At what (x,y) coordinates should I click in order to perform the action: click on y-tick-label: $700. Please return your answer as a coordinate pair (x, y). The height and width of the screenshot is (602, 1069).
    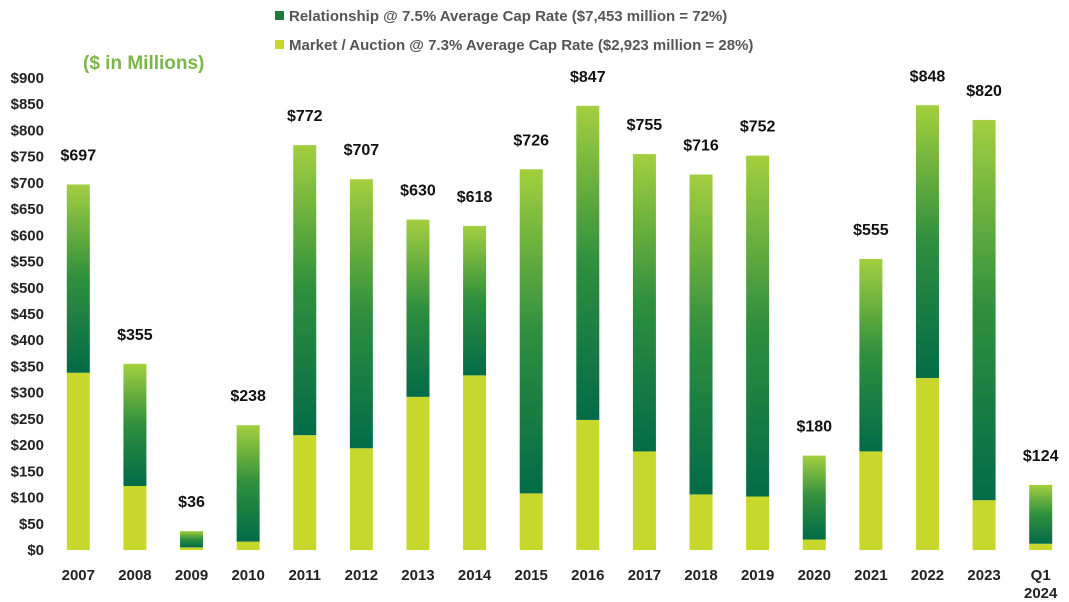
    Looking at the image, I should click on (27, 183).